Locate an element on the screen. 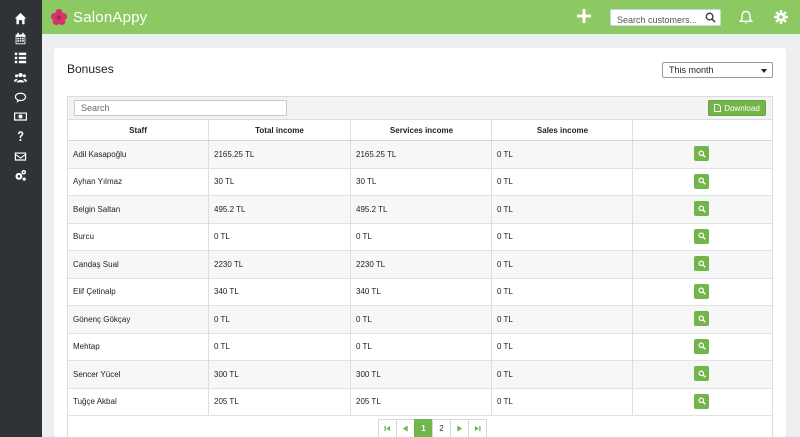 Image resolution: width=800 pixels, height=437 pixels. next-page-icon is located at coordinates (460, 428).